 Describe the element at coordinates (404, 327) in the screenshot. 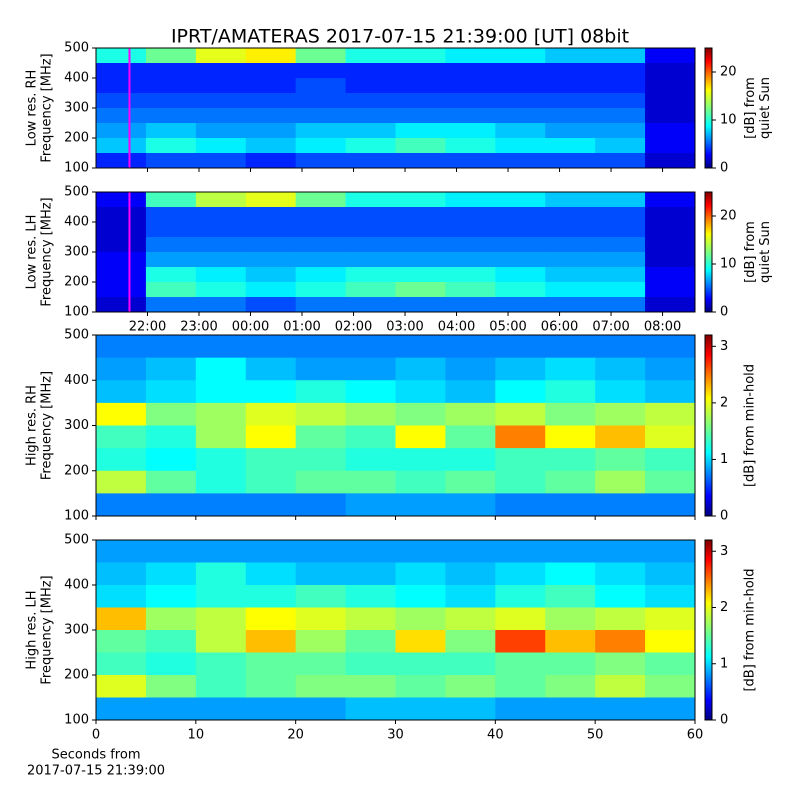

I see `x-tick-label: 03:00` at that location.